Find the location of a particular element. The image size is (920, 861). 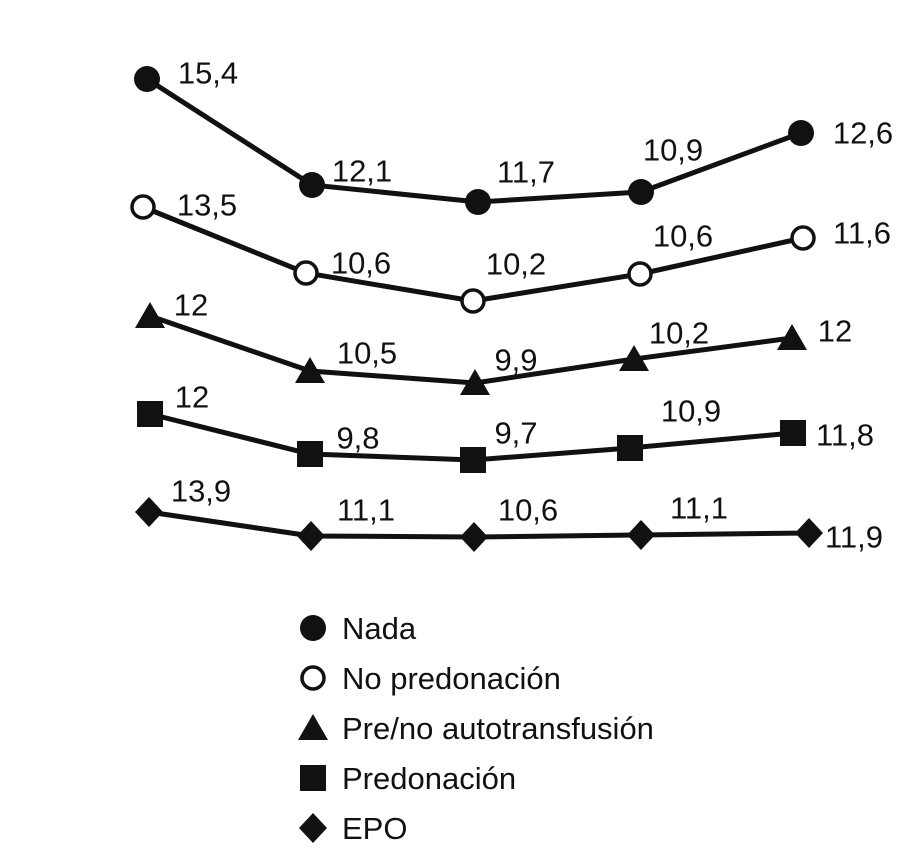

legend-item-epo: EPO is located at coordinates (474, 828).